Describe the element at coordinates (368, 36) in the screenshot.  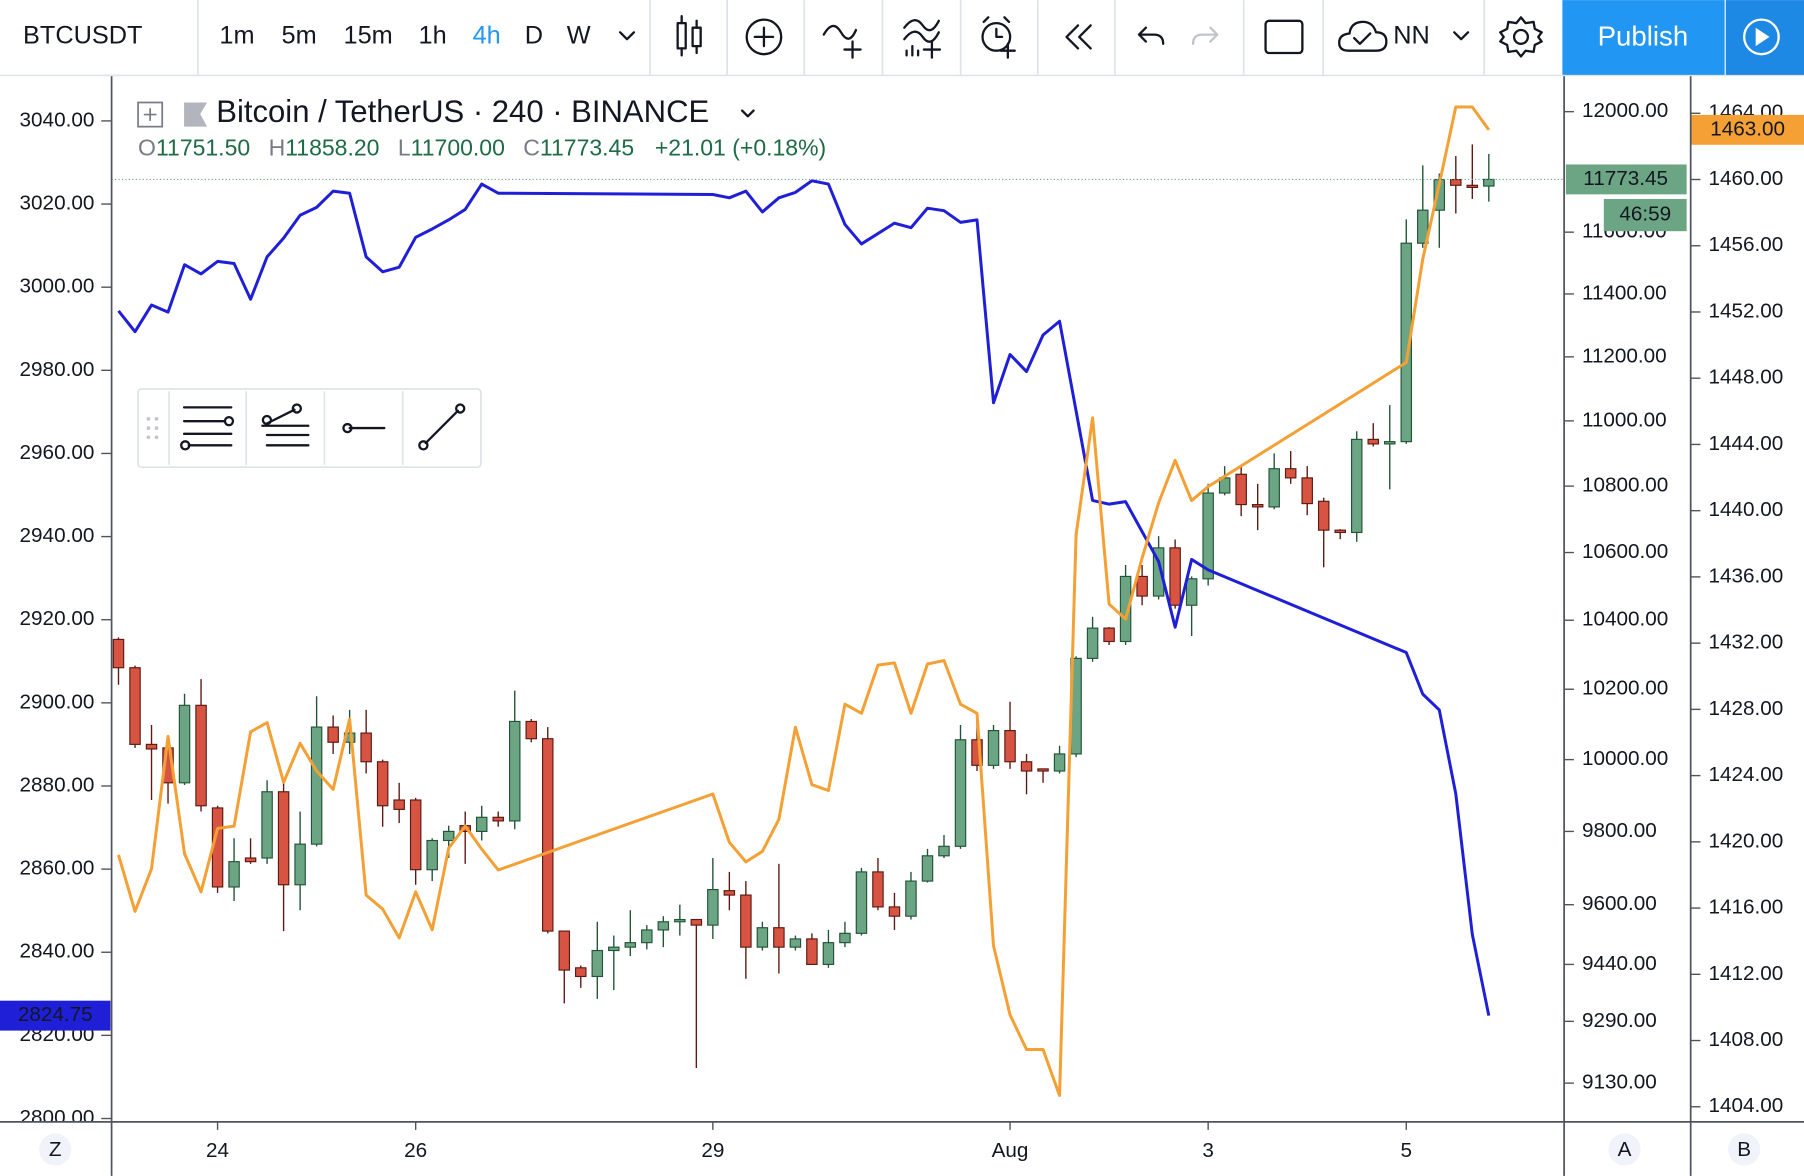
I see `interval-button: 15m` at that location.